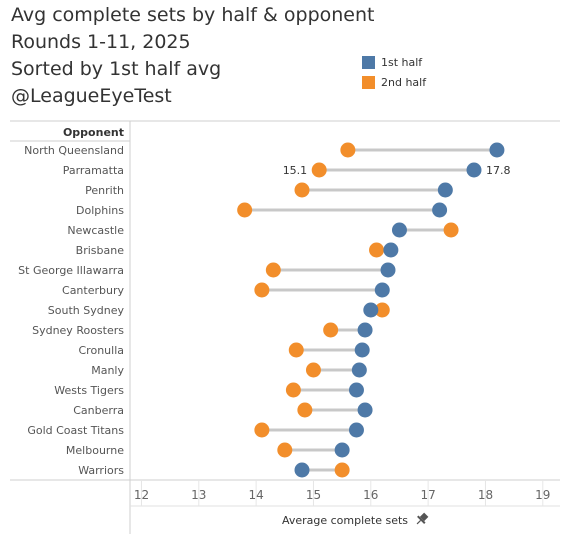 This screenshot has height=547, width=571. What do you see at coordinates (485, 495) in the screenshot?
I see `x-tick-label-18: 18` at bounding box center [485, 495].